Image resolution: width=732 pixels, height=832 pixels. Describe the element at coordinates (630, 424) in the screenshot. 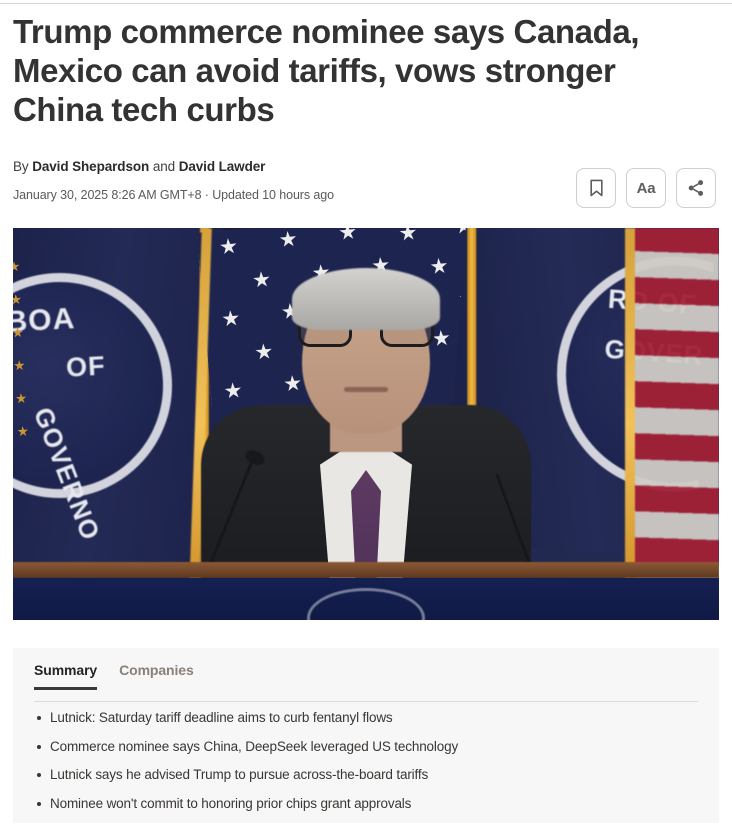

I see `gold-fringe-right` at that location.